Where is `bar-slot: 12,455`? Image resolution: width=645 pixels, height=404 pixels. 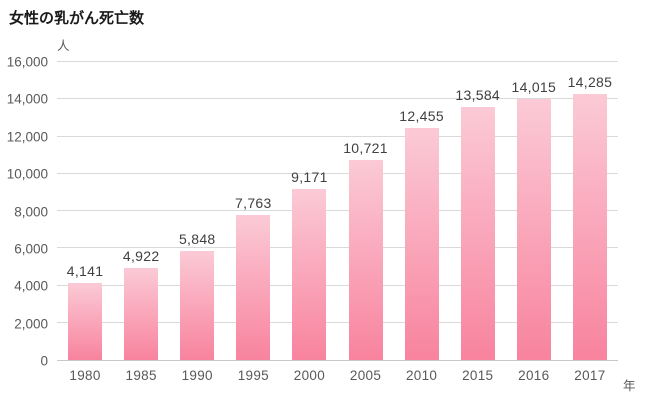 bar-slot: 12,455 is located at coordinates (422, 211).